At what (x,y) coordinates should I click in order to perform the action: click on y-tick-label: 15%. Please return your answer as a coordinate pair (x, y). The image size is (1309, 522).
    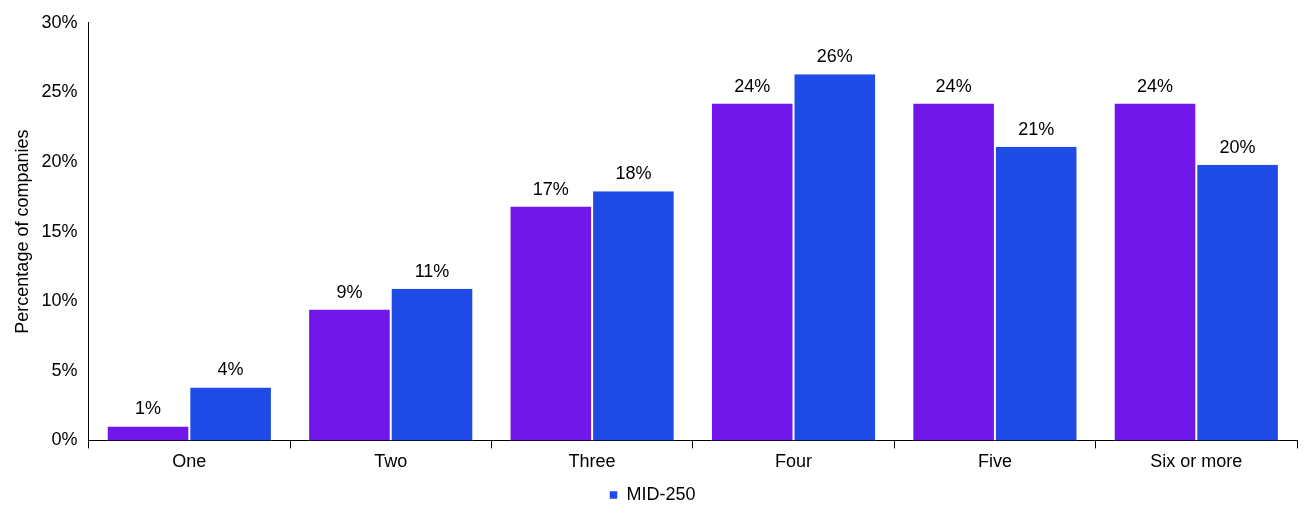
    Looking at the image, I should click on (59, 230).